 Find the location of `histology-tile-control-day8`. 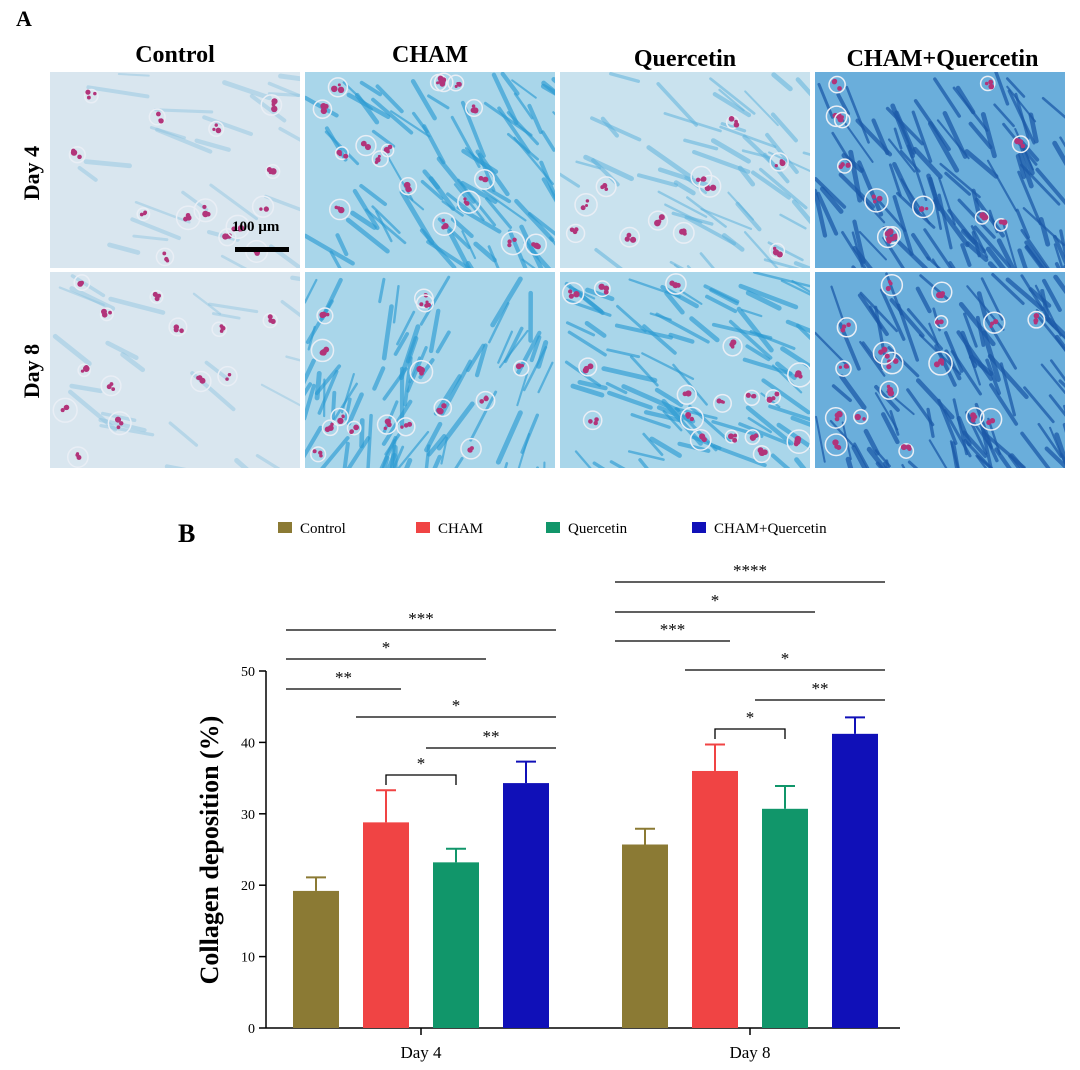

histology-tile-control-day8 is located at coordinates (175, 370).